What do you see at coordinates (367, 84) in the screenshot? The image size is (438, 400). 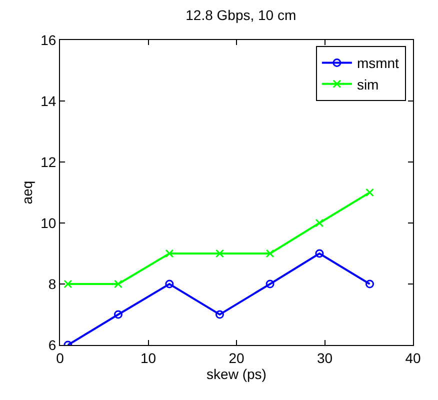 I see `legend-label: sim` at bounding box center [367, 84].